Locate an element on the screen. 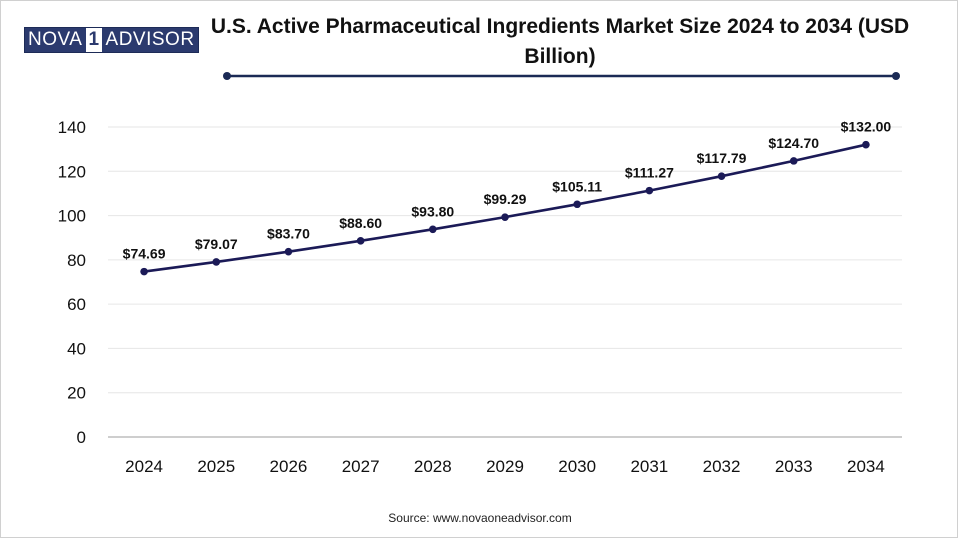  data-point-2030 is located at coordinates (577, 204).